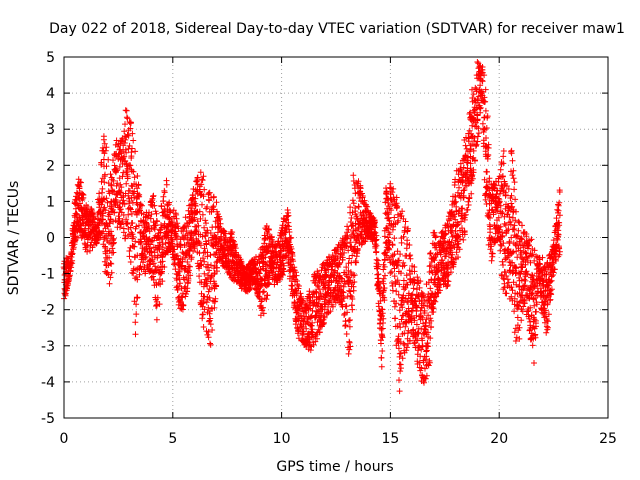 This screenshot has width=640, height=480. What do you see at coordinates (64, 439) in the screenshot?
I see `x-tick-label: 0` at bounding box center [64, 439].